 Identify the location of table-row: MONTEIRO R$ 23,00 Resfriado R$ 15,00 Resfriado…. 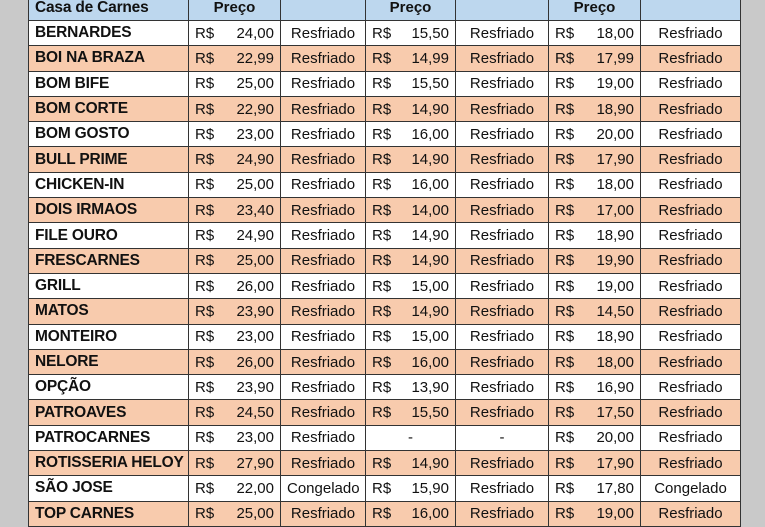
(384, 336).